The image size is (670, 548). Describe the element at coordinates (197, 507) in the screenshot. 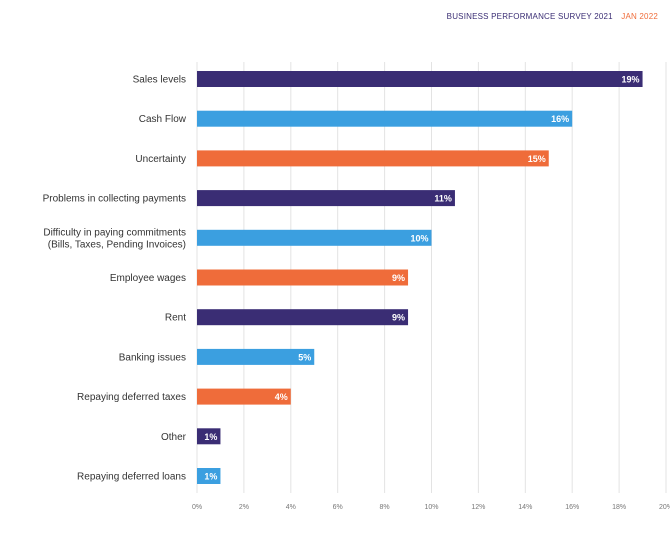

I see `x-tick-label: 0%` at that location.